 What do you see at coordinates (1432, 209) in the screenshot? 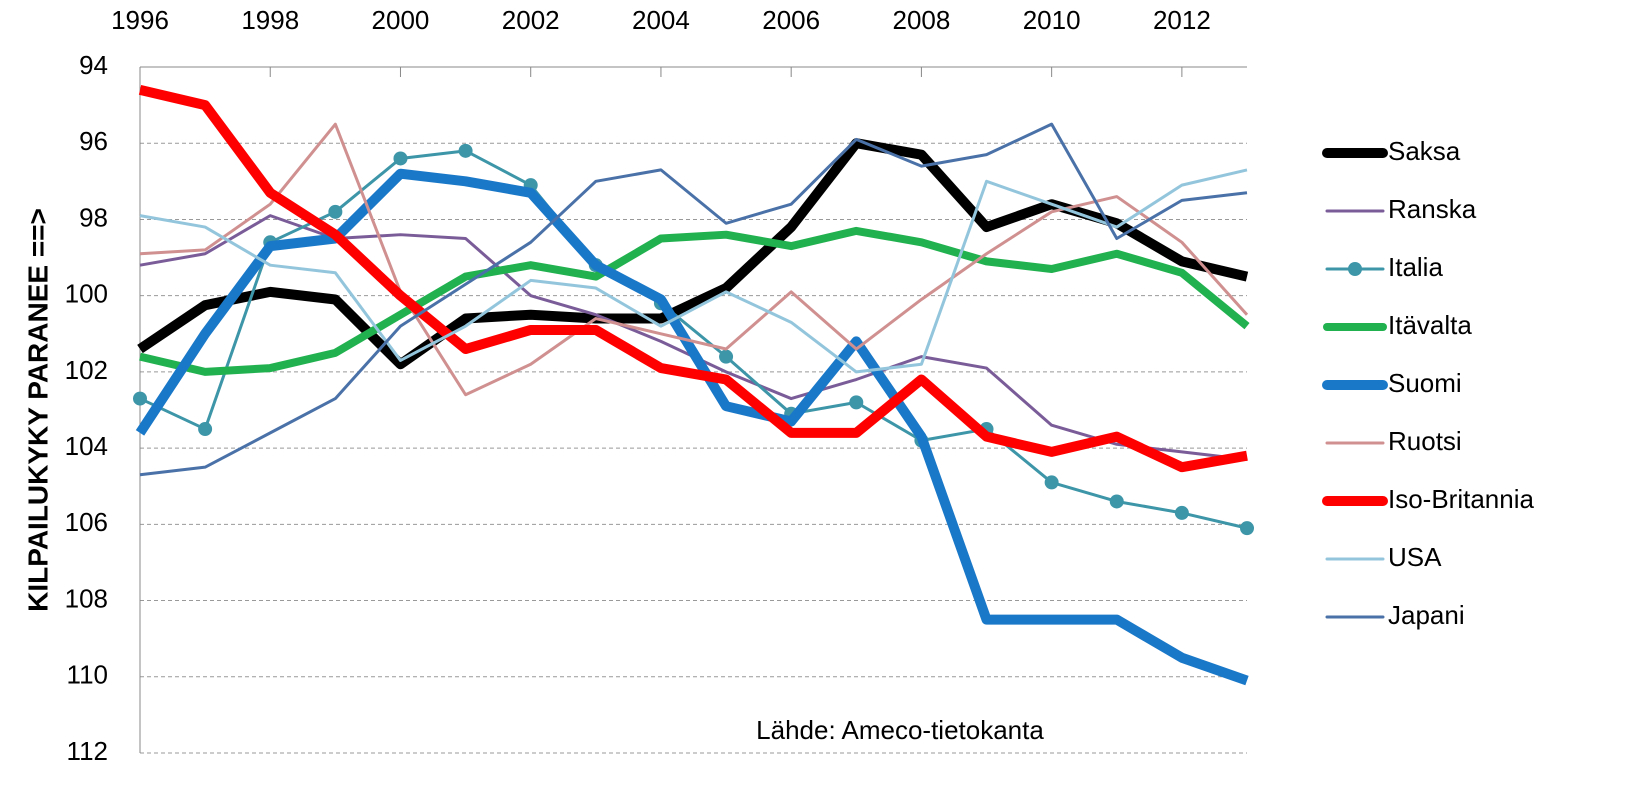
I see `legend-label: Ranska` at bounding box center [1432, 209].